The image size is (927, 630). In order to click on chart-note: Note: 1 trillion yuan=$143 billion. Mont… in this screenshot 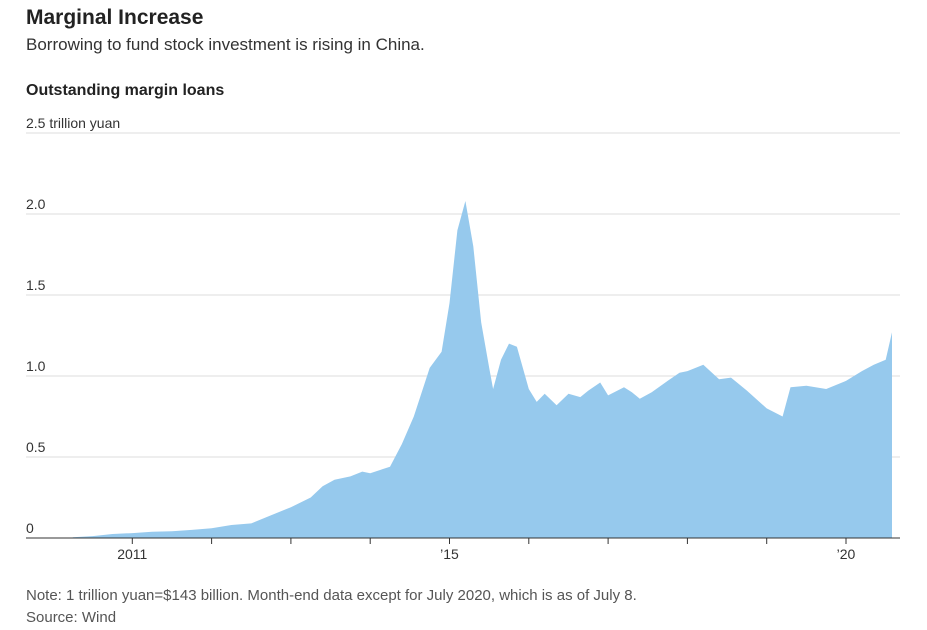, I will do `click(331, 595)`.